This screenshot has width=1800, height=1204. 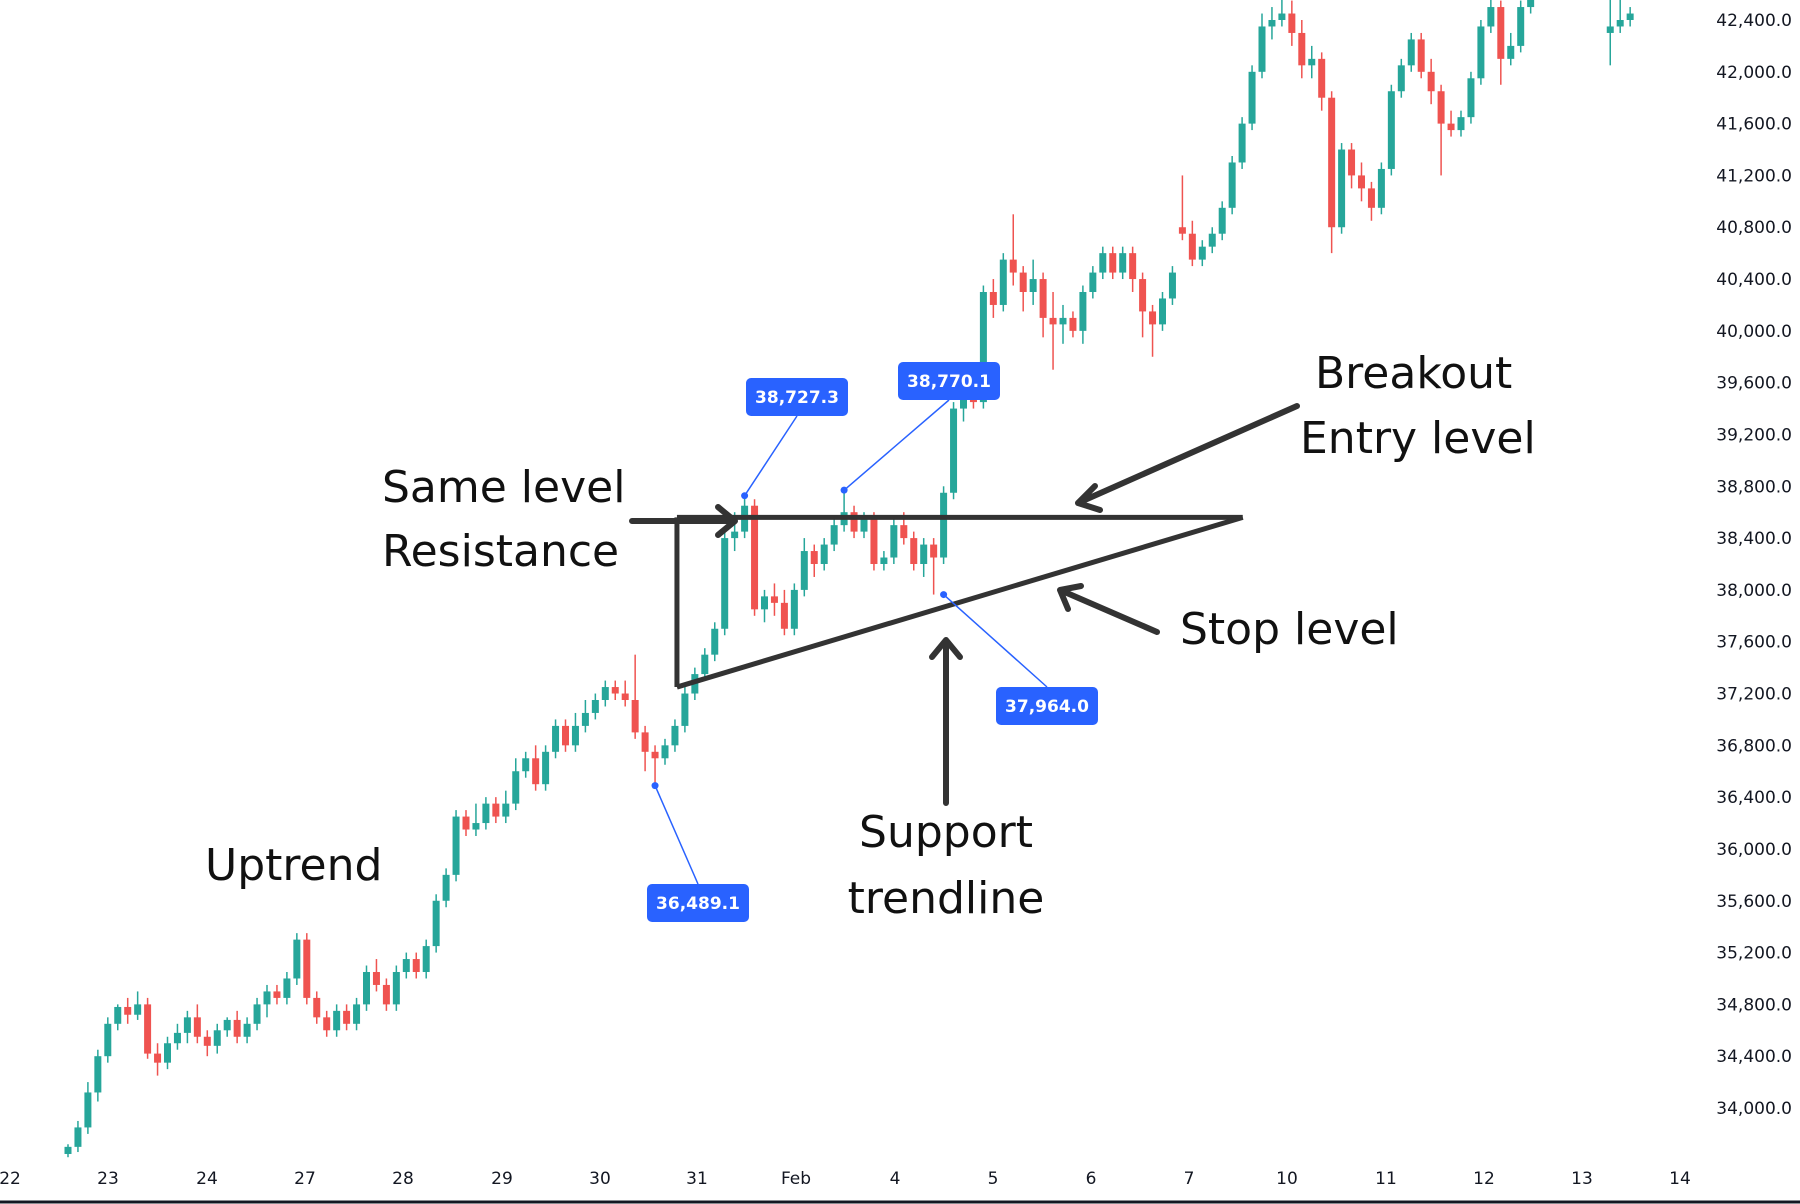 What do you see at coordinates (946, 832) in the screenshot?
I see `annotation-support: Support` at bounding box center [946, 832].